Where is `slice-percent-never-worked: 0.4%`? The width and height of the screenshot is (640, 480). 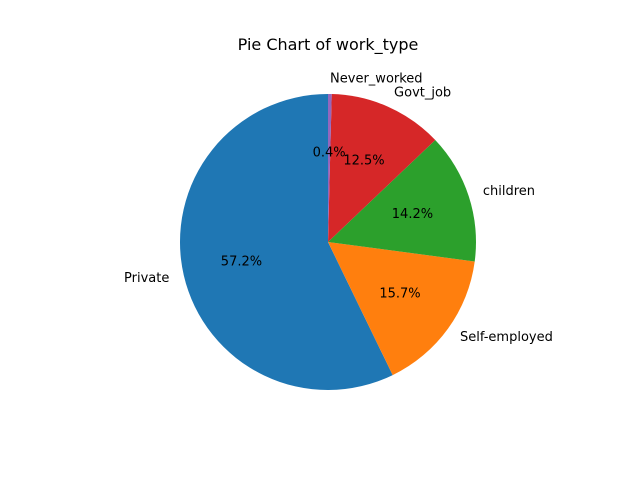
slice-percent-never-worked: 0.4% is located at coordinates (329, 153).